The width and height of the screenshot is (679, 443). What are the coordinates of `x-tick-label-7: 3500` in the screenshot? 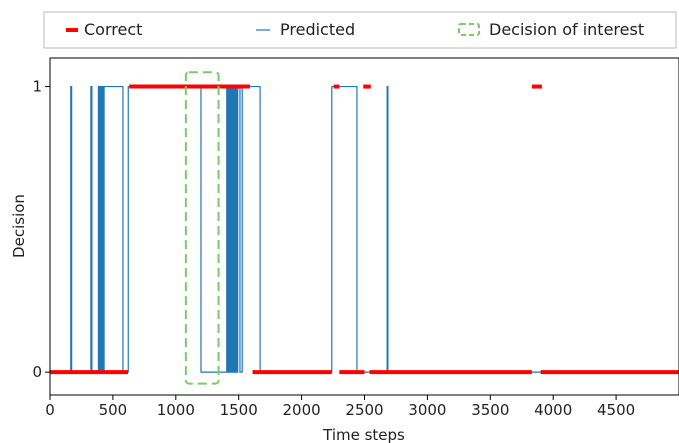 It's located at (490, 410).